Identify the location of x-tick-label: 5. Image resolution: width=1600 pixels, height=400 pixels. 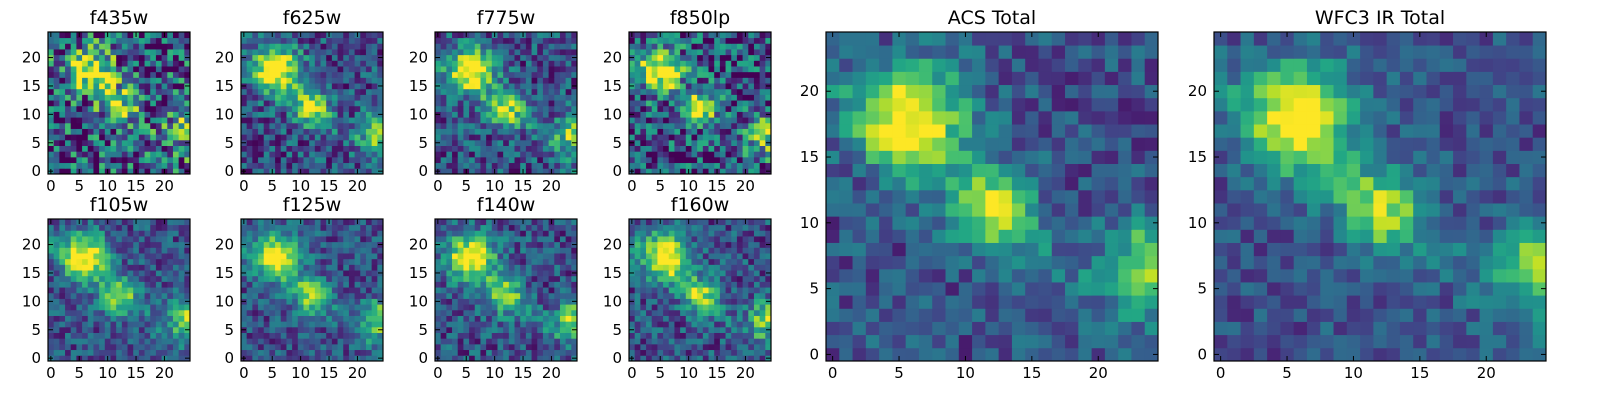
(466, 373).